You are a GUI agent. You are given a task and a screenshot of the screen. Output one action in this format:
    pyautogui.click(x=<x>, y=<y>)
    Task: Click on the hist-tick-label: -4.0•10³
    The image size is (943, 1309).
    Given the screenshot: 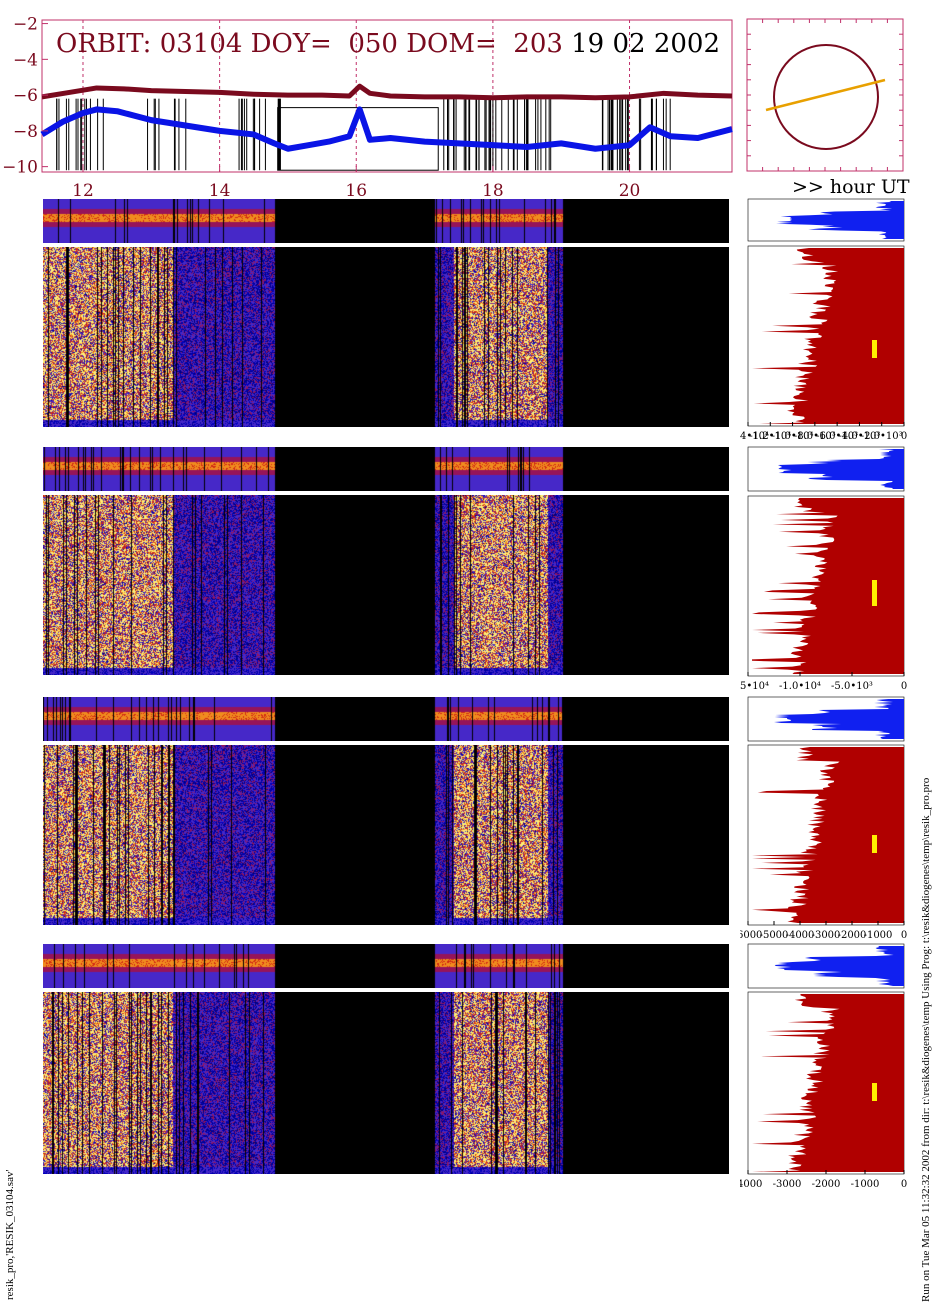 What is the action you would take?
    pyautogui.click(x=859, y=436)
    